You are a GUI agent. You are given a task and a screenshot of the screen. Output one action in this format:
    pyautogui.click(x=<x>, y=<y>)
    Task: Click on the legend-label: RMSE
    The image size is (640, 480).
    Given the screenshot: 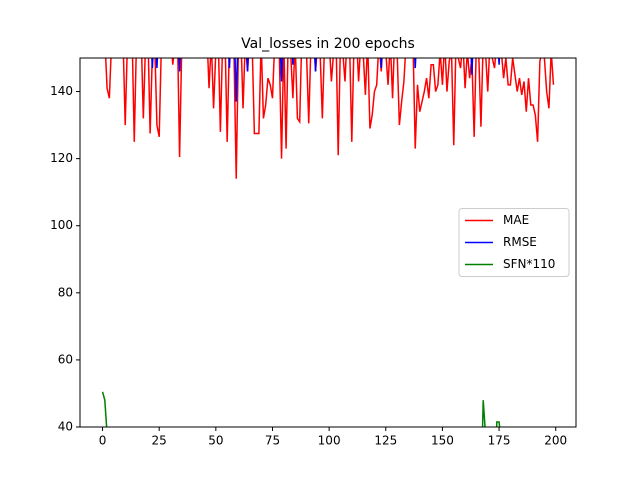 What is the action you would take?
    pyautogui.click(x=520, y=242)
    